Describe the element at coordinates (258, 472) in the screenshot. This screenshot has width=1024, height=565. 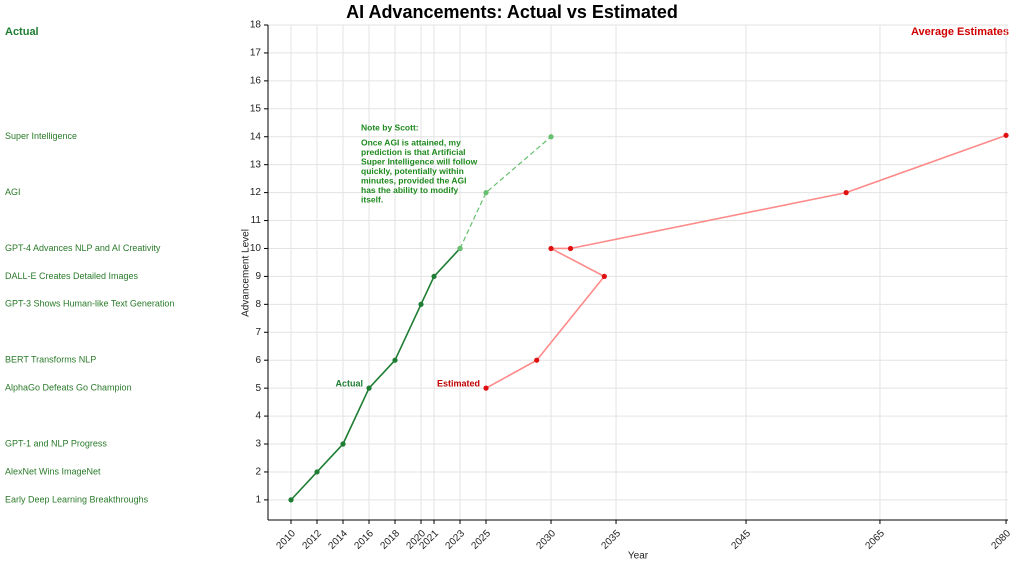
I see `y-tick-label: 2` at that location.